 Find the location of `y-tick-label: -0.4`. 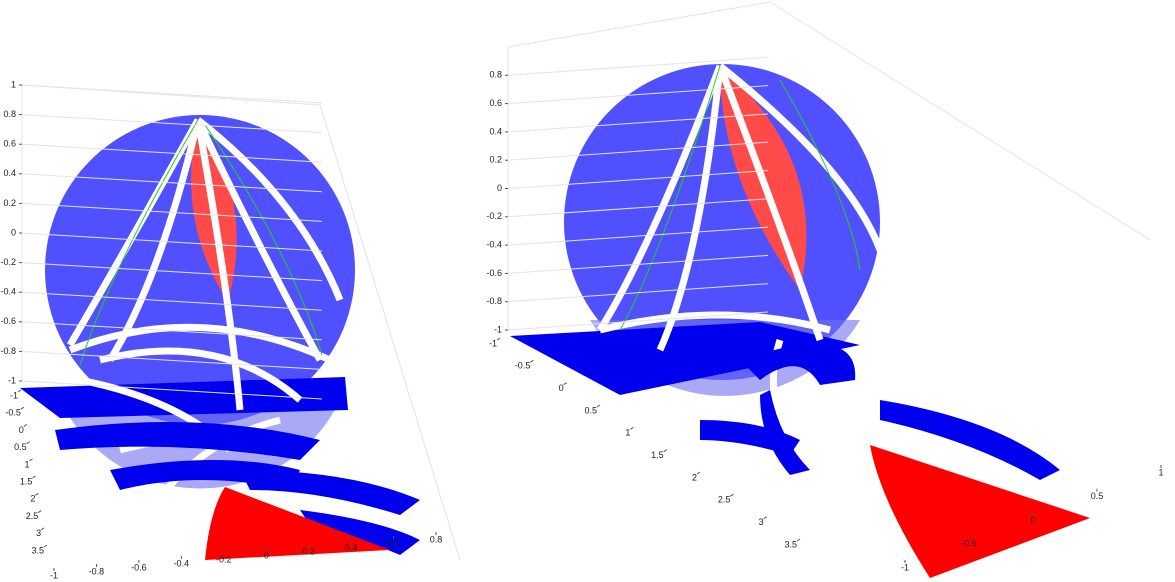

y-tick-label: -0.4 is located at coordinates (182, 563).